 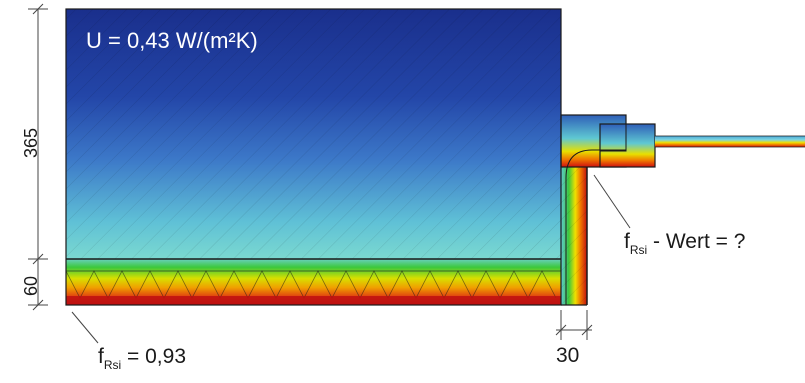 I want to click on frsi-bottom-label: fRsi = 0,93, so click(x=142, y=358).